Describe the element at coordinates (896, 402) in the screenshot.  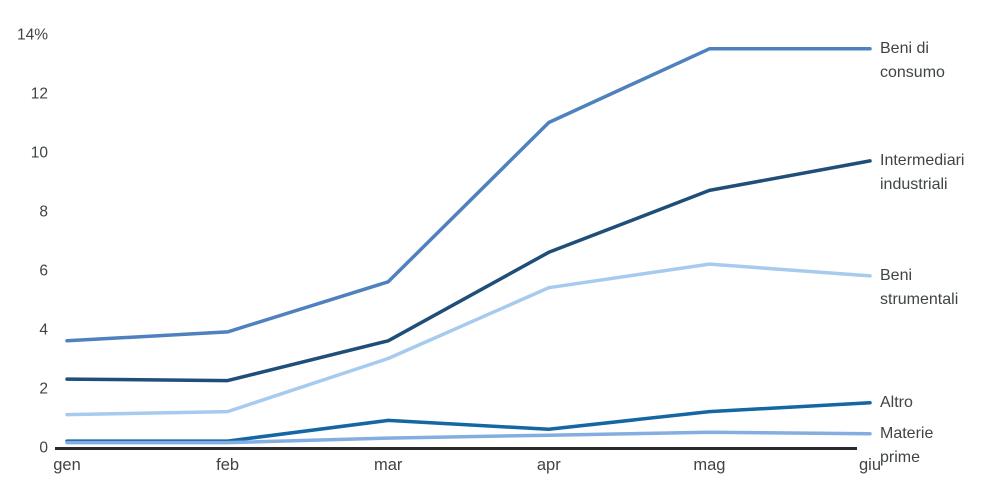
I see `series-label-altro: Altro` at that location.